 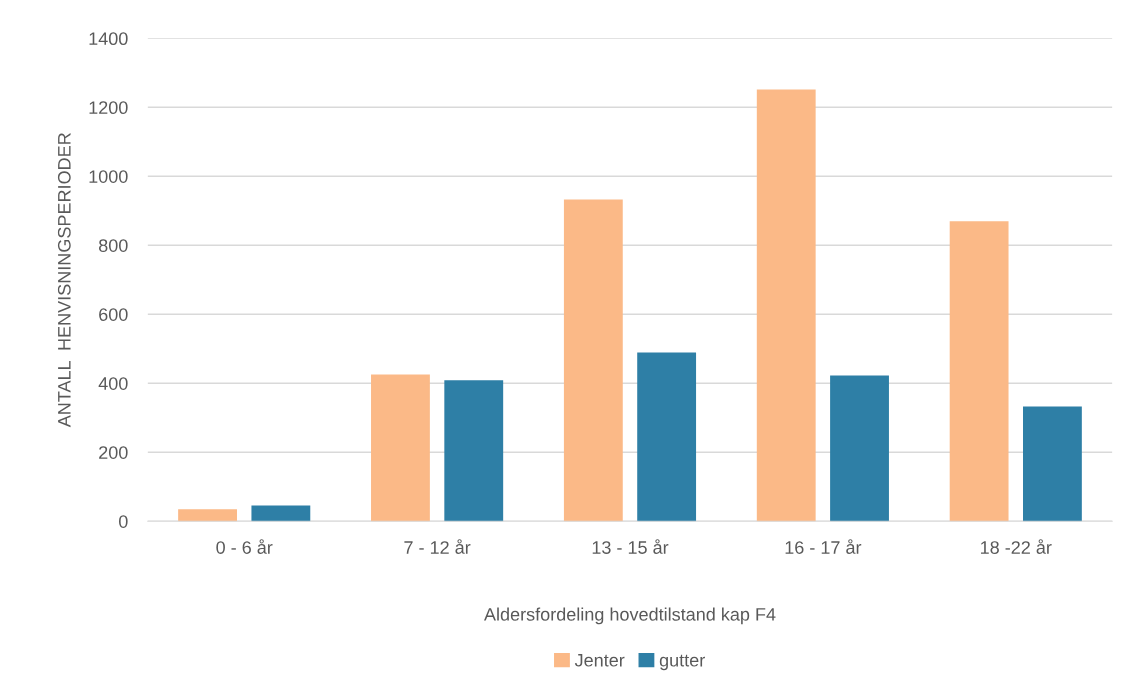 What do you see at coordinates (682, 662) in the screenshot?
I see `legend-label: gutter` at bounding box center [682, 662].